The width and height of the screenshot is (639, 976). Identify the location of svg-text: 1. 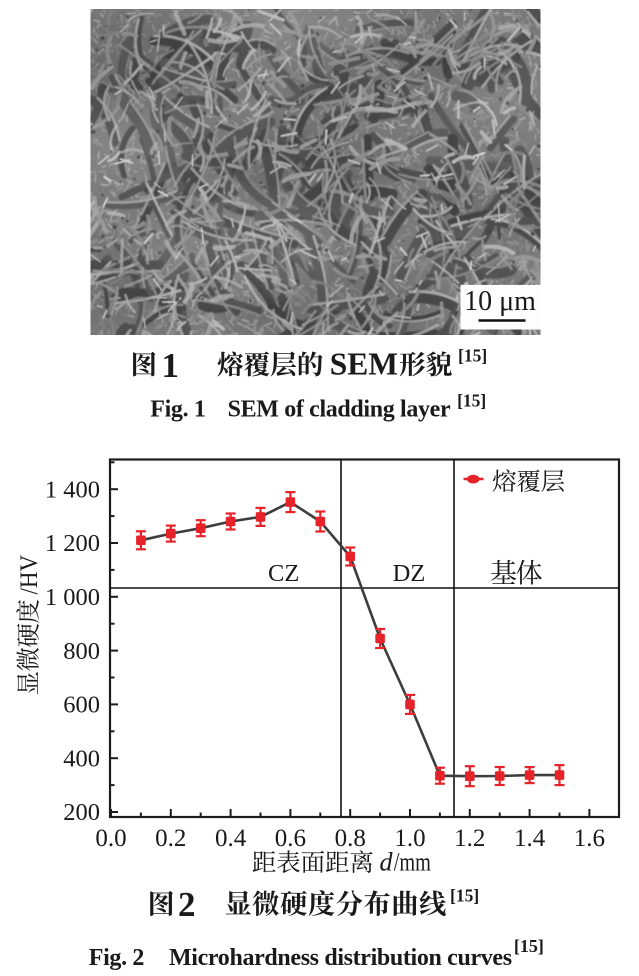
(171, 365).